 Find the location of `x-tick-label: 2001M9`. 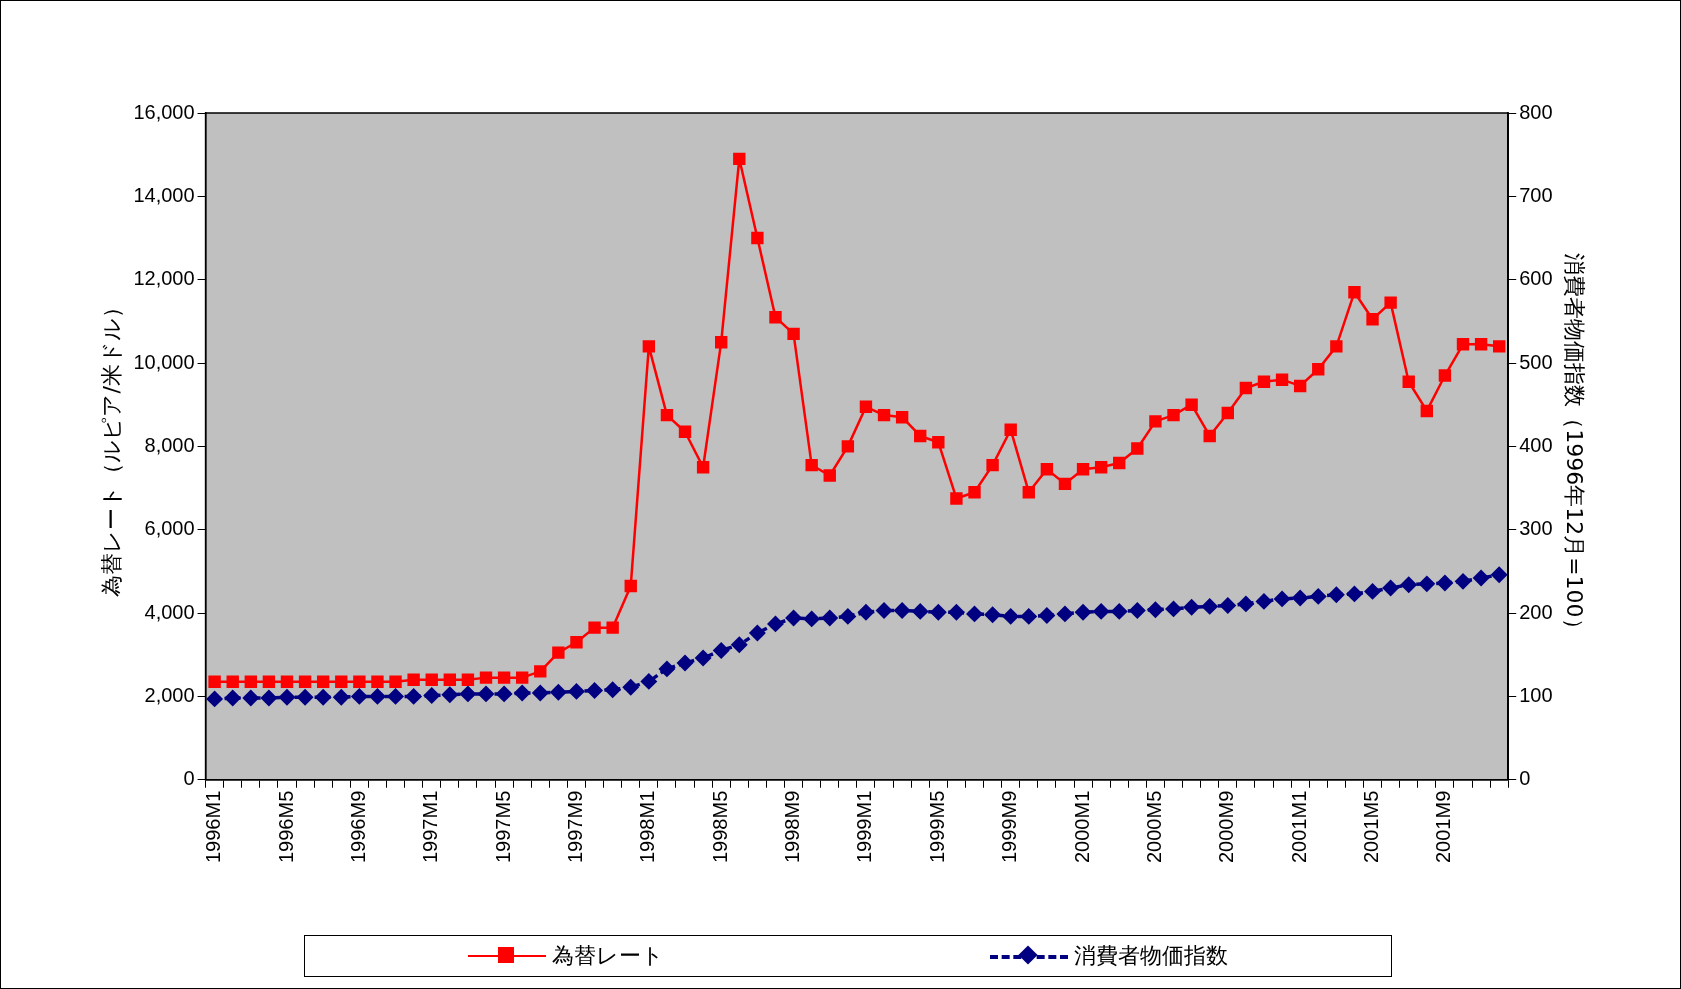

x-tick-label: 2001M9 is located at coordinates (1443, 827).